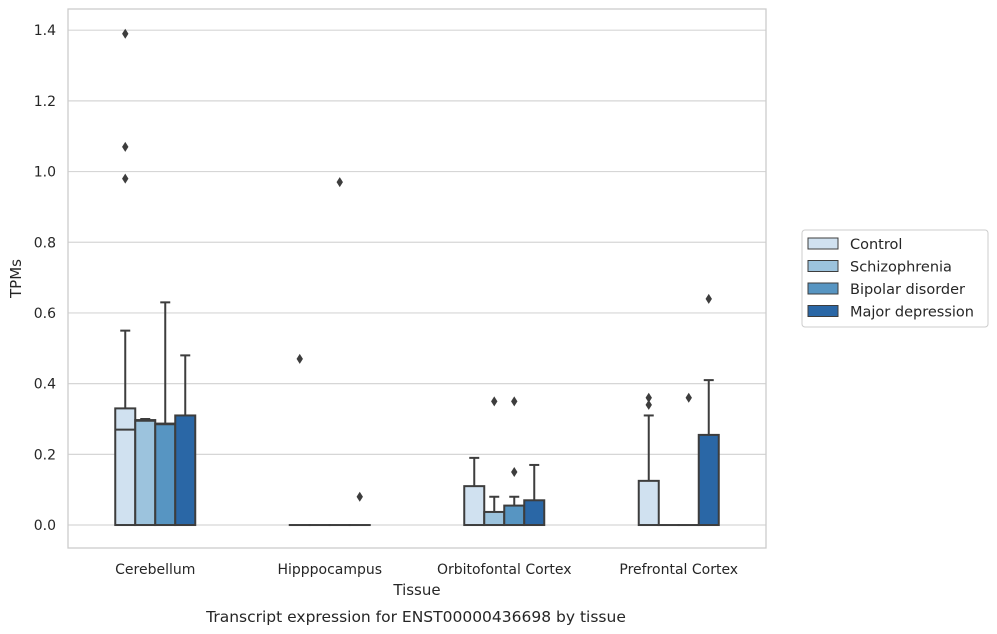  Describe the element at coordinates (45, 278) in the screenshot. I see `y-tick-labels: 0.0 0.2 0.4 0.6 0.8 1.0 1.2 1.4` at that location.